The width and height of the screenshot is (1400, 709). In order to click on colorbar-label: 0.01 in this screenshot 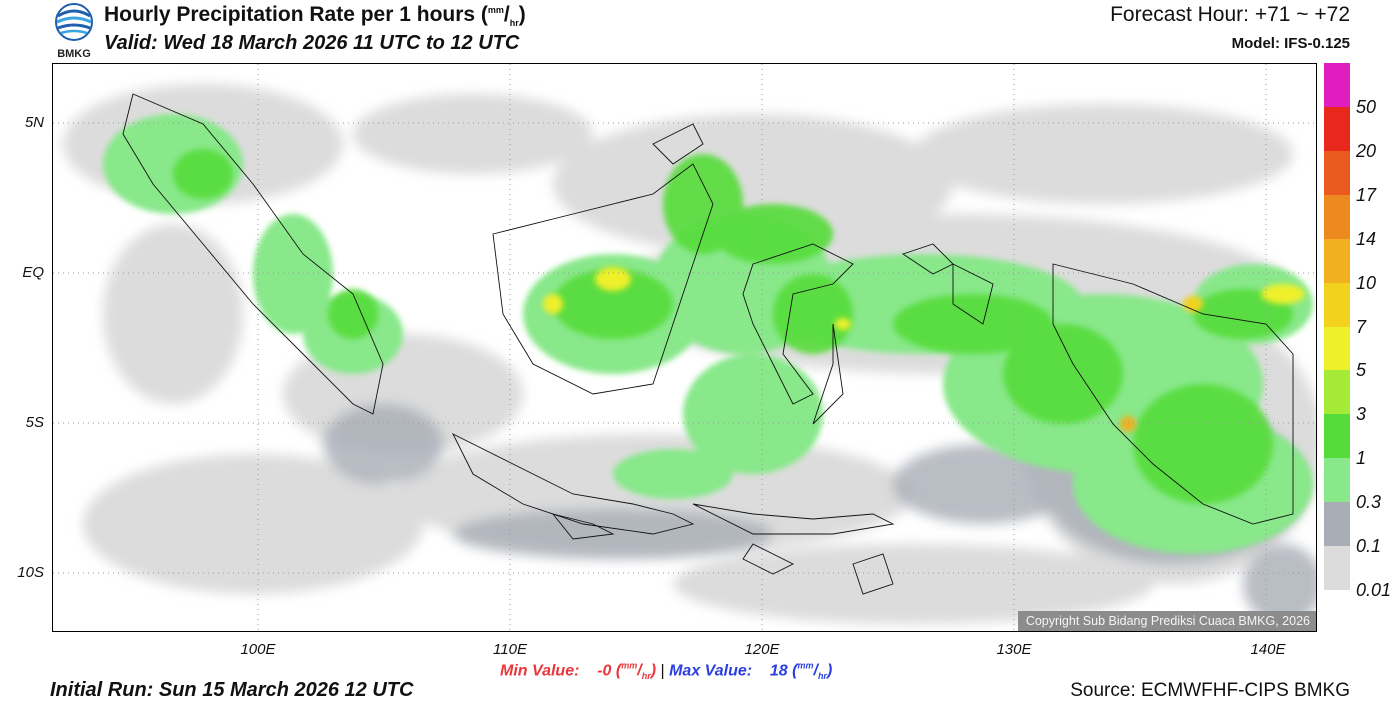, I will do `click(1374, 590)`.